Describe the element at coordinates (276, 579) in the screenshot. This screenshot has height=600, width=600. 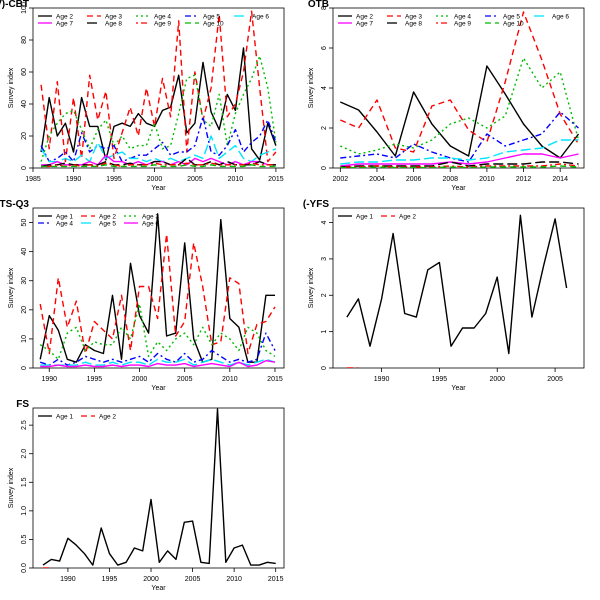
I see `x-tick-label: 2015` at that location.